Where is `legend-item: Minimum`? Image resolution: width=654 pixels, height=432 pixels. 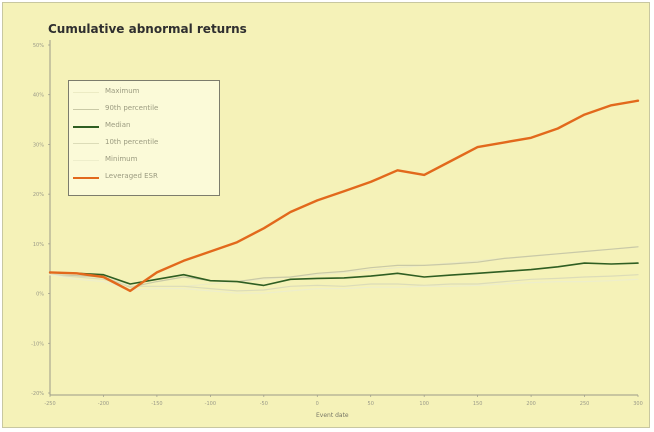 legend-item: Minimum is located at coordinates (146, 161).